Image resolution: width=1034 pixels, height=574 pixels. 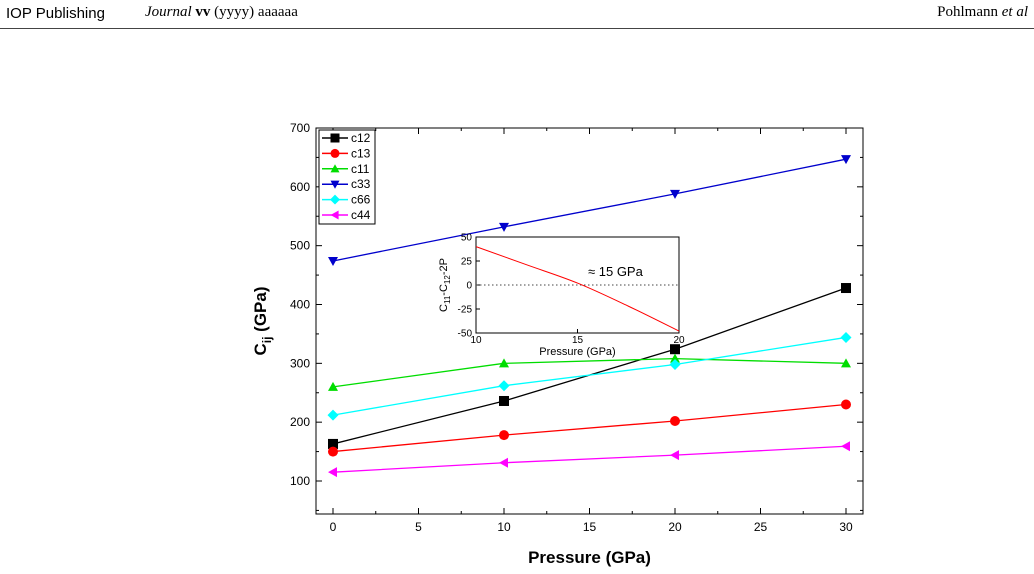 I want to click on author-suffix: et al, so click(x=1014, y=12).